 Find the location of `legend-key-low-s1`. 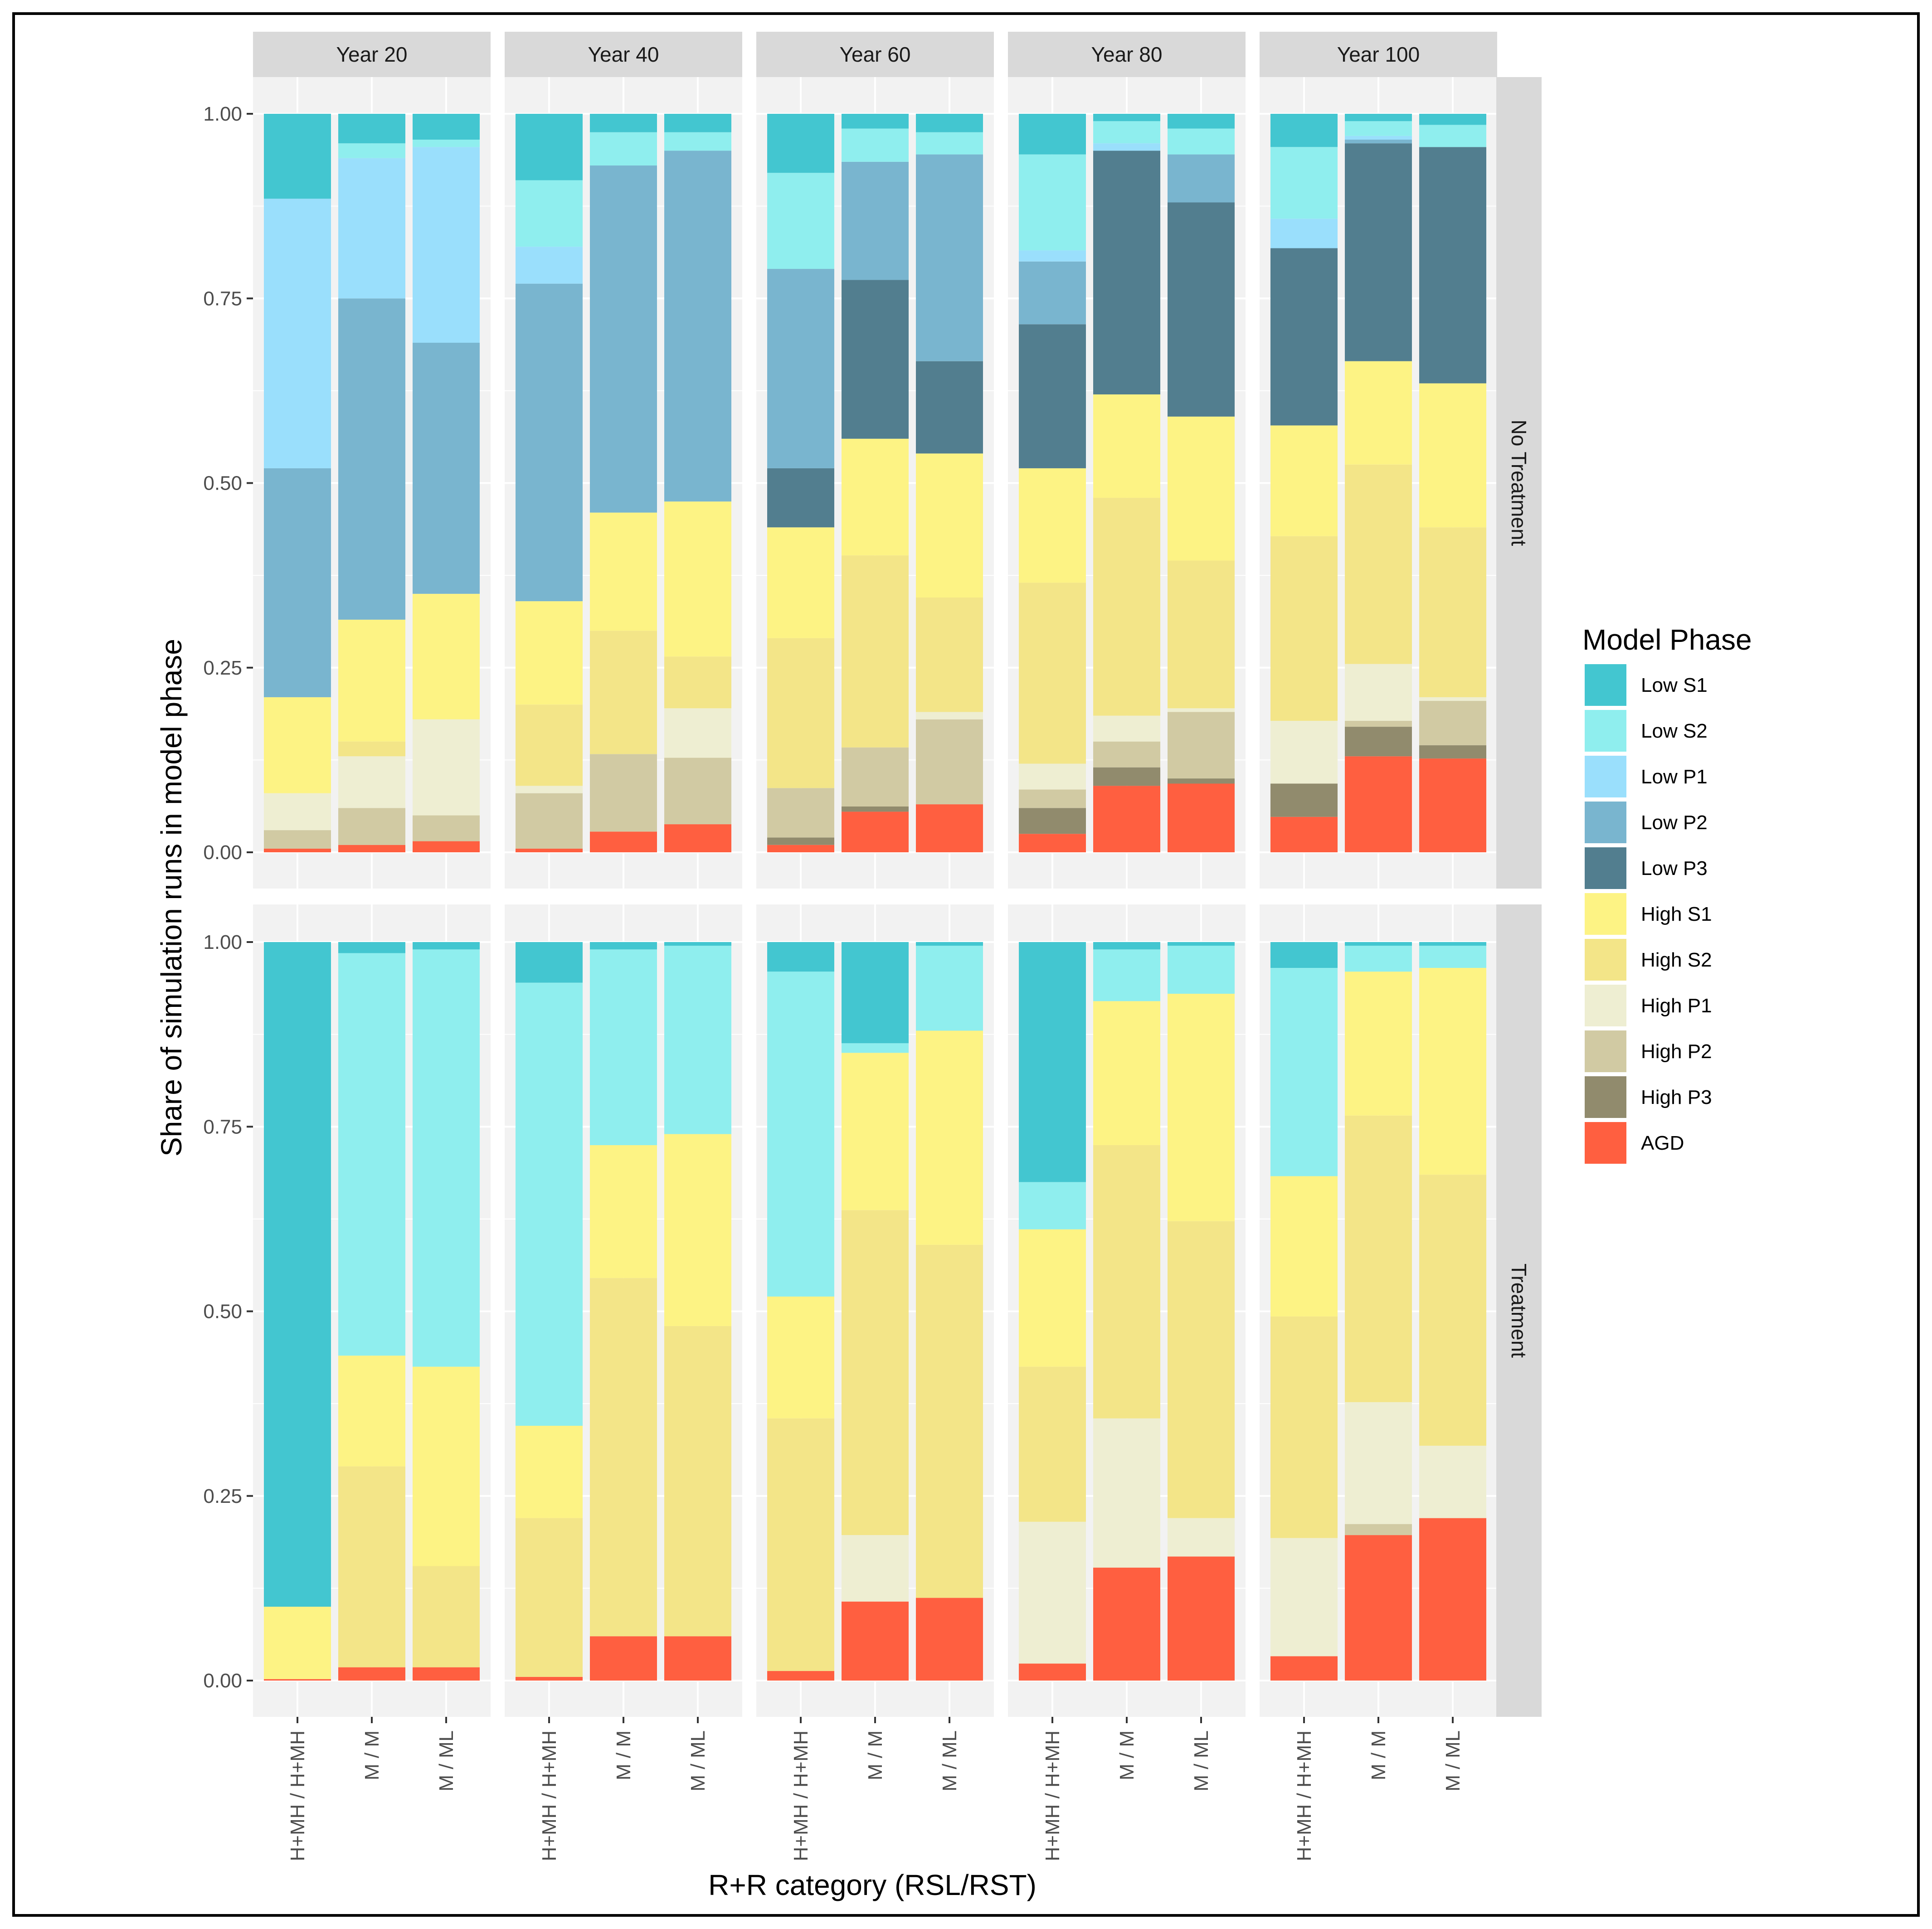

legend-key-low-s1 is located at coordinates (1605, 685).